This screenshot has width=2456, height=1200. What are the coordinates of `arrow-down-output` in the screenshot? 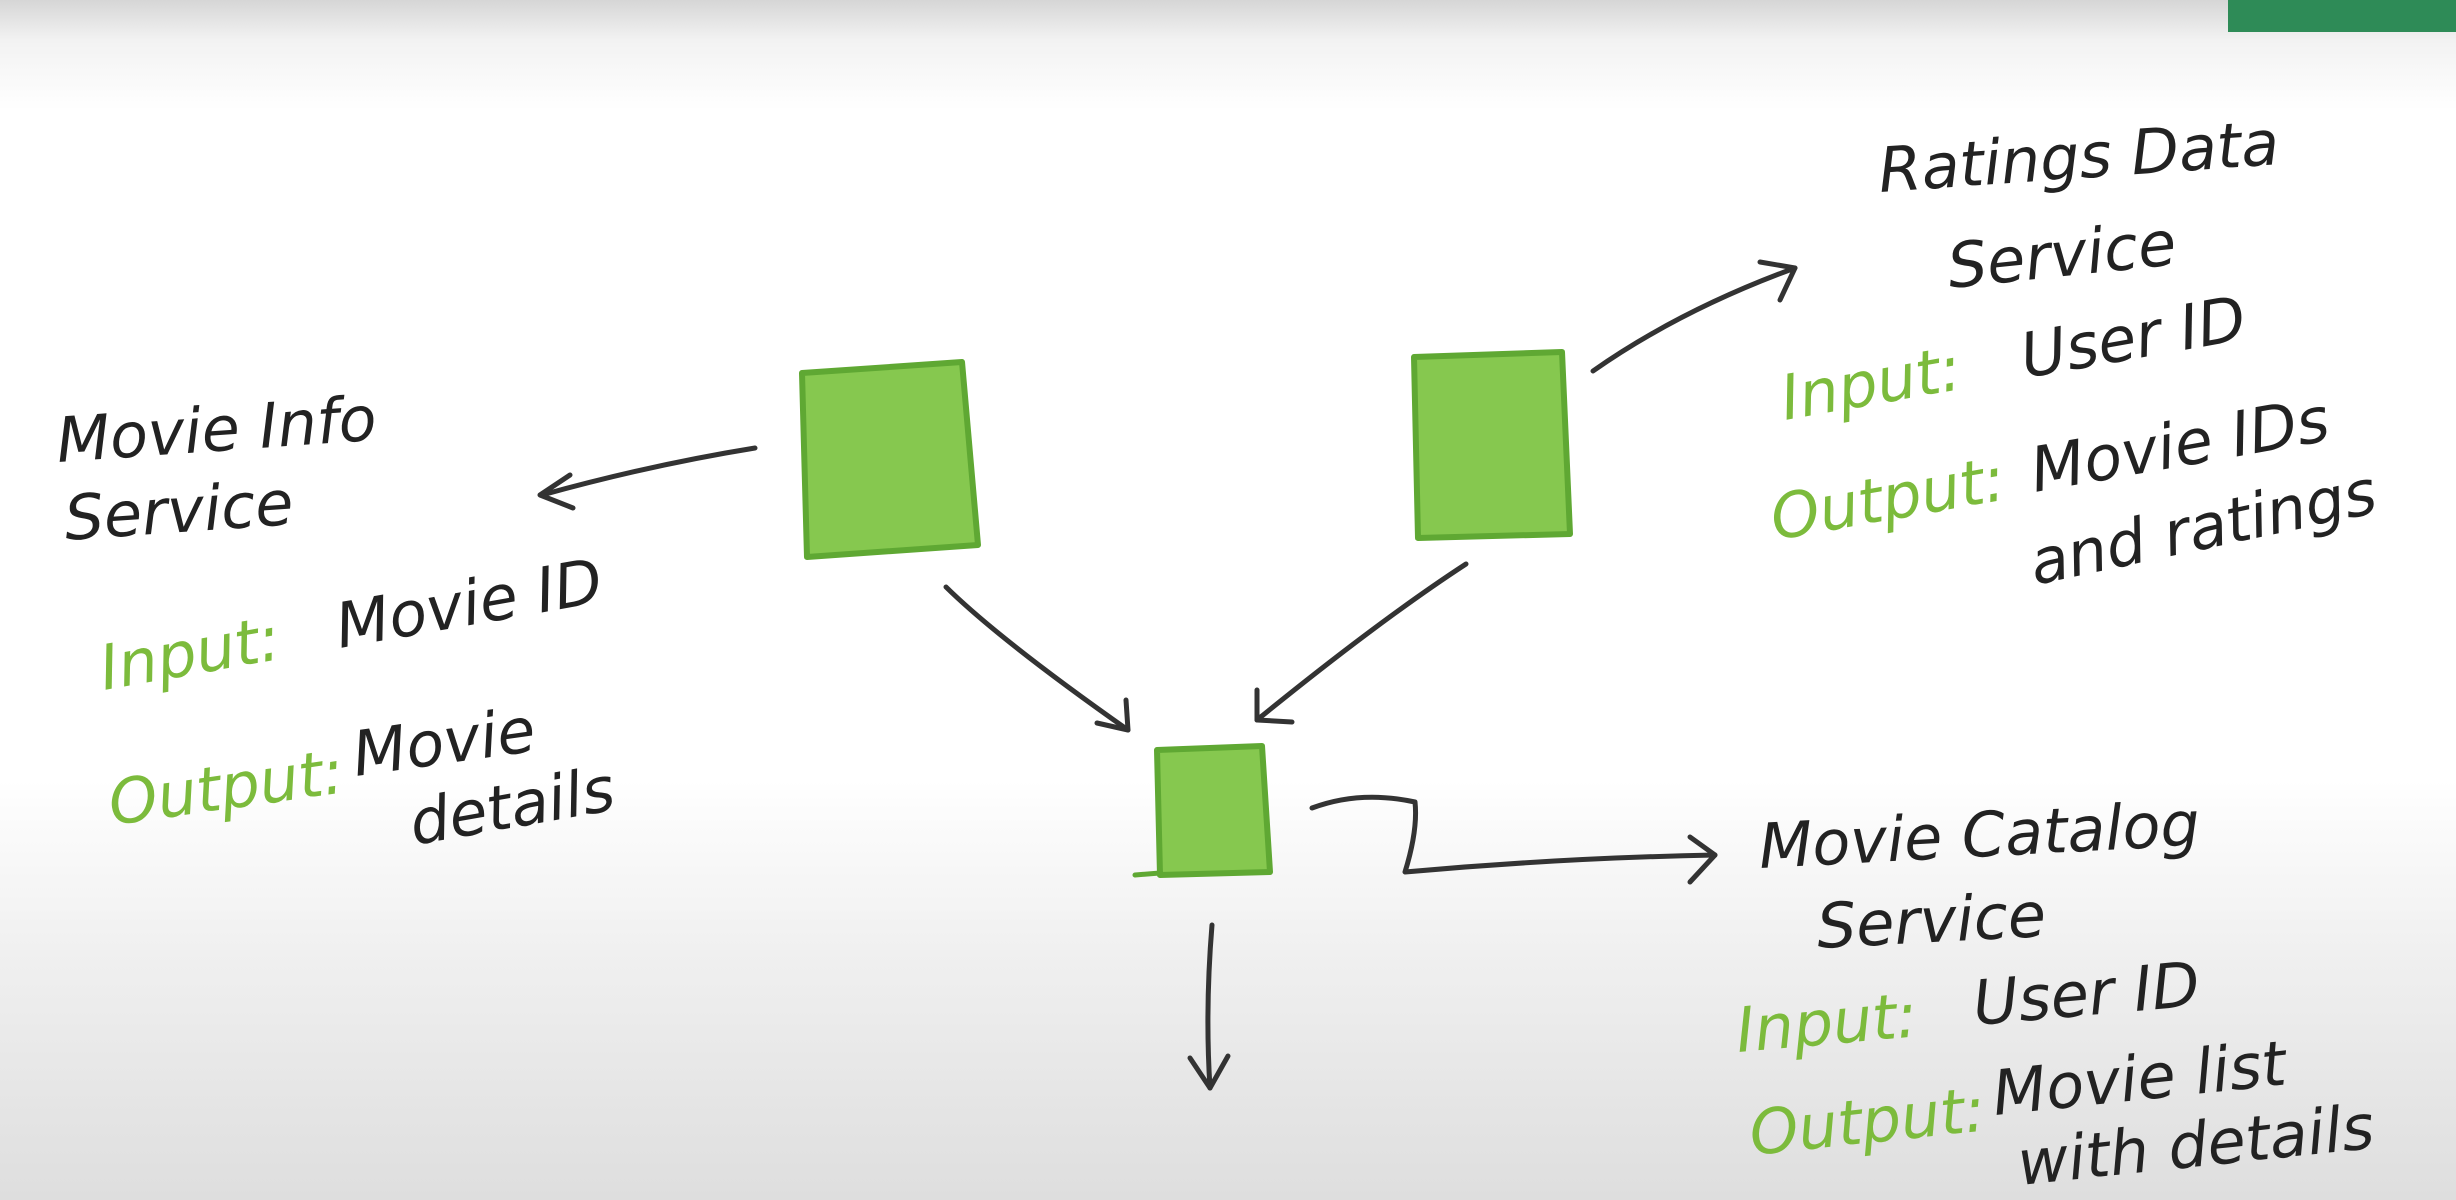 It's located at (1209, 1006).